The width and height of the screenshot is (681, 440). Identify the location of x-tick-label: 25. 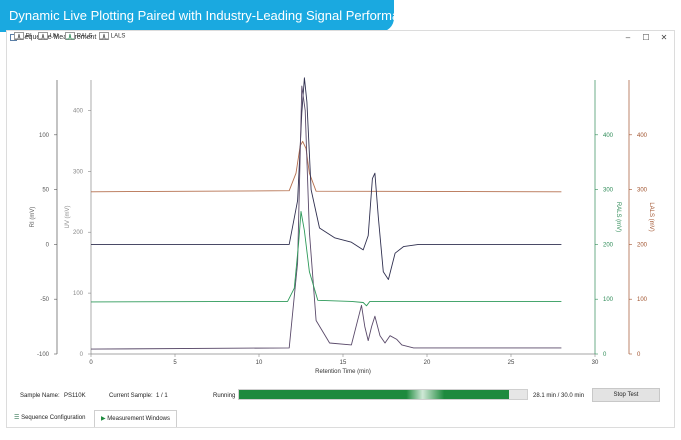
(511, 363).